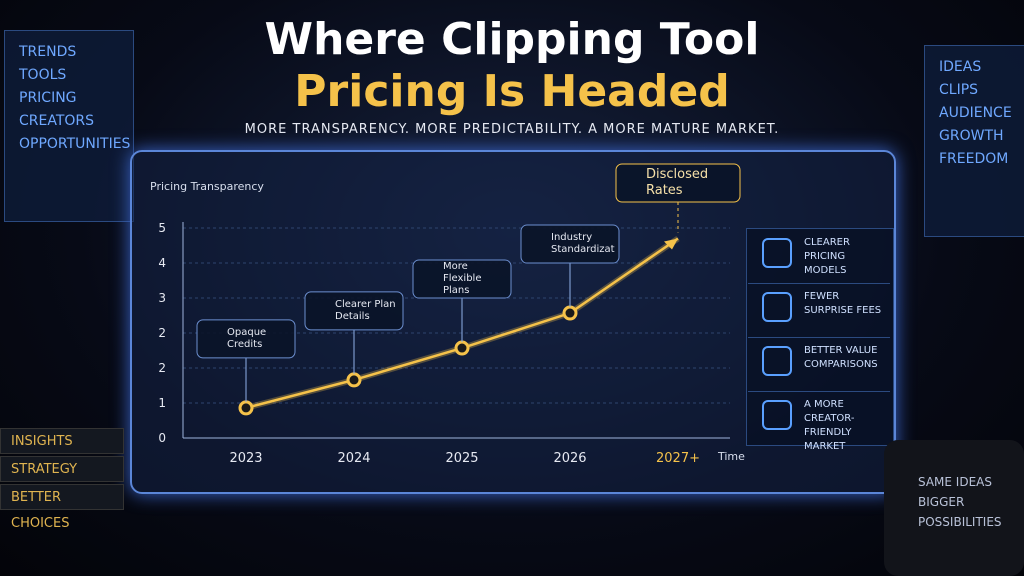 The width and height of the screenshot is (1024, 576). What do you see at coordinates (678, 458) in the screenshot?
I see `x-tick-label: 2027+` at bounding box center [678, 458].